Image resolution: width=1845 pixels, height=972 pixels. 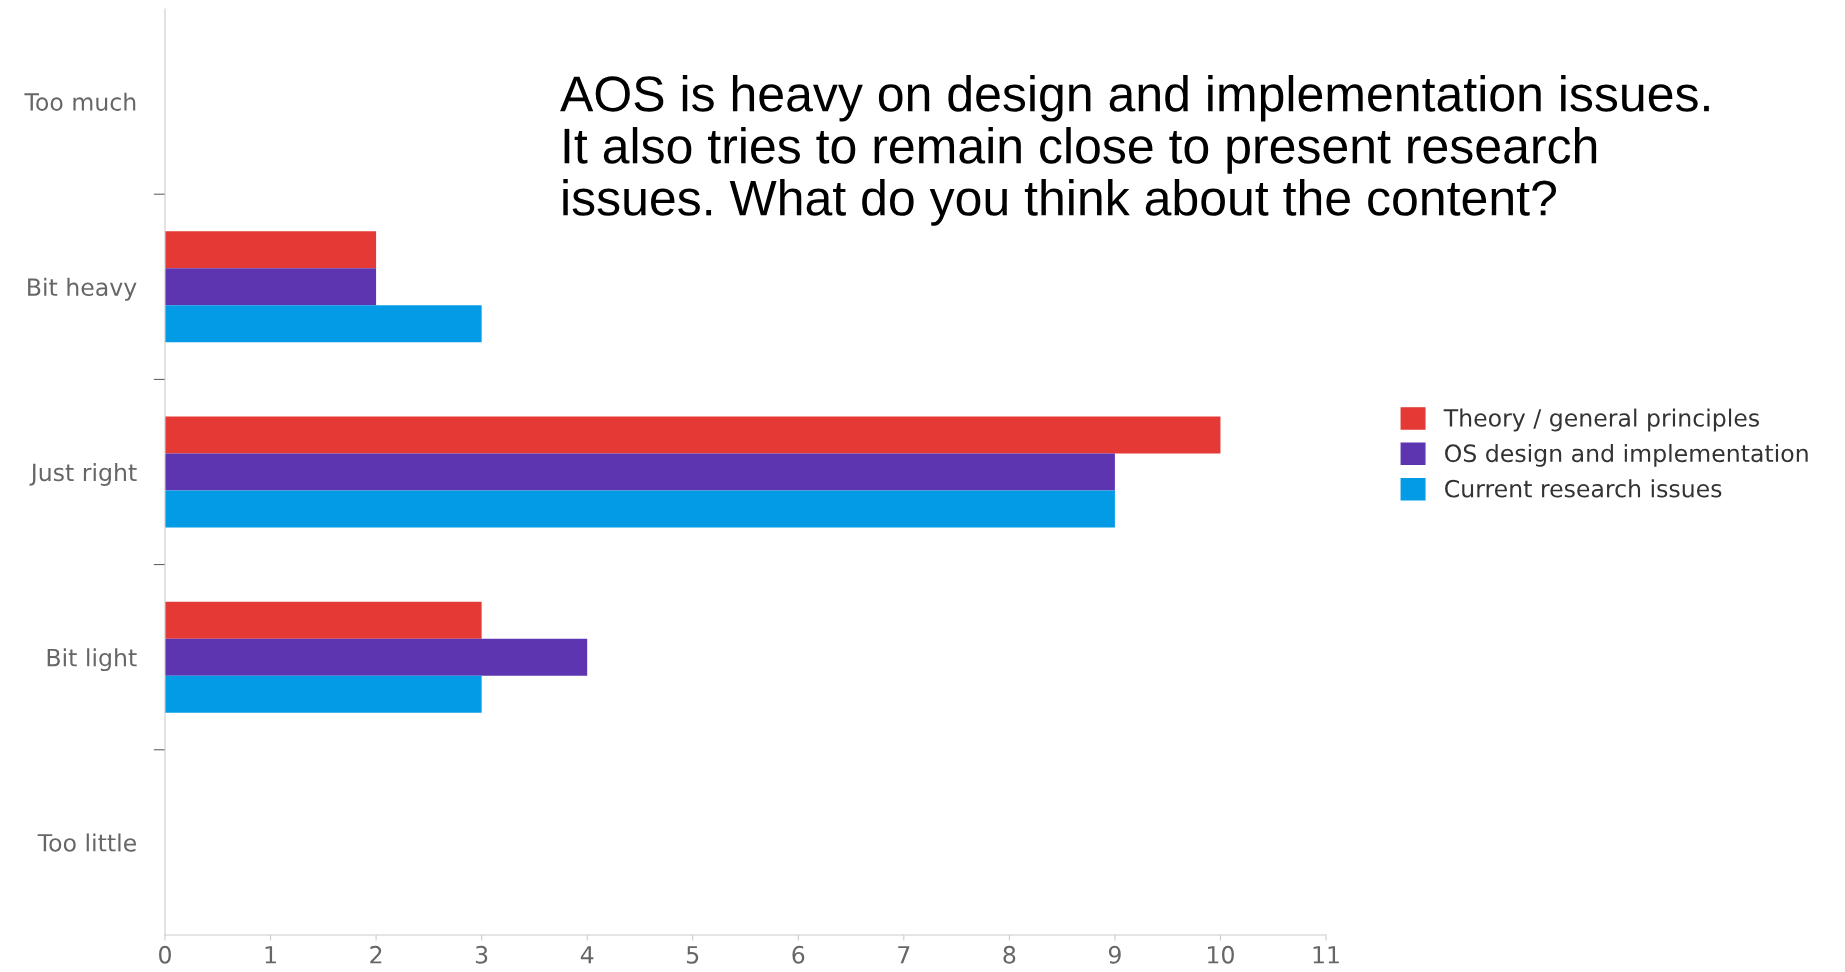 What do you see at coordinates (165, 954) in the screenshot?
I see `x-tick-label: 0` at bounding box center [165, 954].